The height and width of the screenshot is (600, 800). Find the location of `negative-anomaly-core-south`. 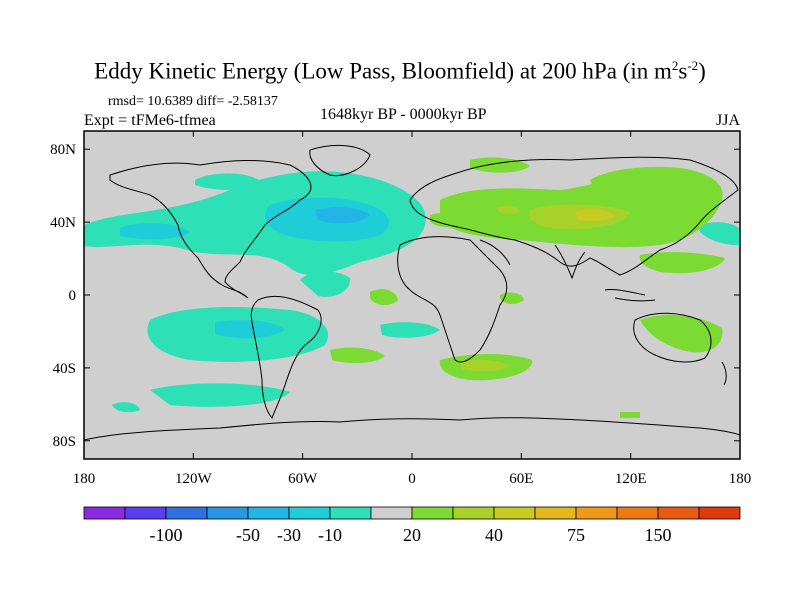

negative-anomaly-core-south is located at coordinates (250, 329).